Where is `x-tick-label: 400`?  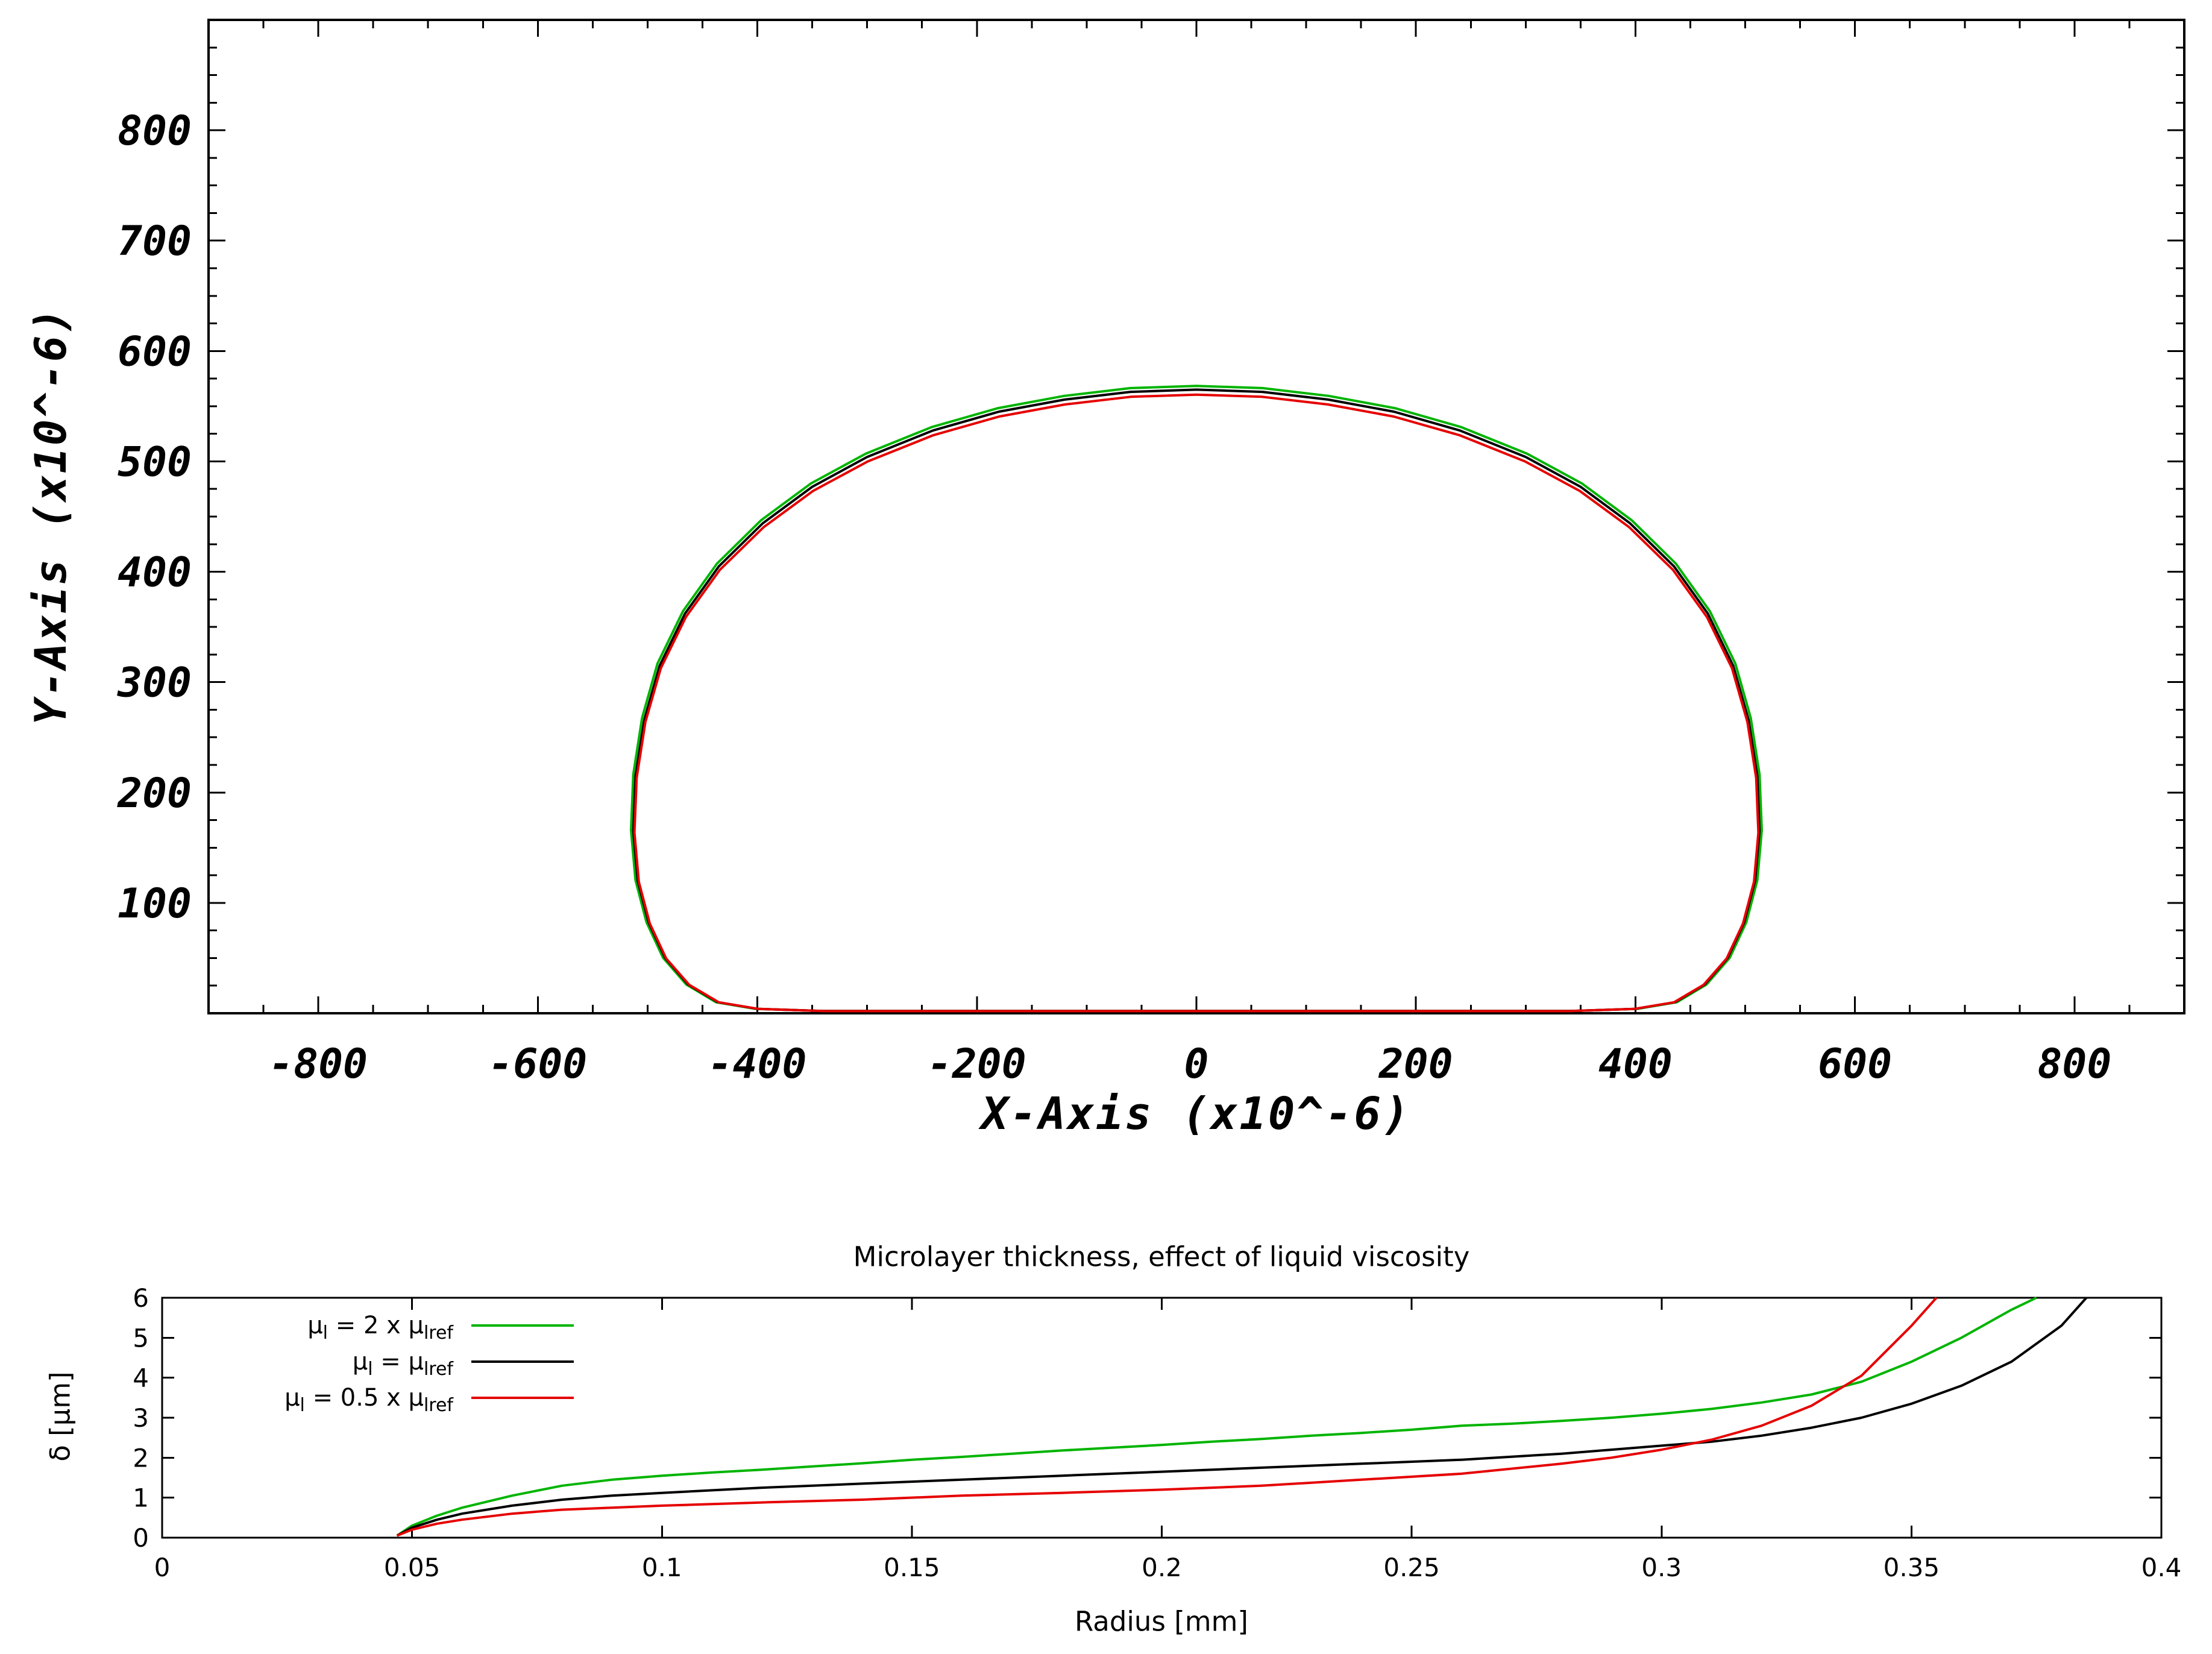 x-tick-label: 400 is located at coordinates (1635, 1064).